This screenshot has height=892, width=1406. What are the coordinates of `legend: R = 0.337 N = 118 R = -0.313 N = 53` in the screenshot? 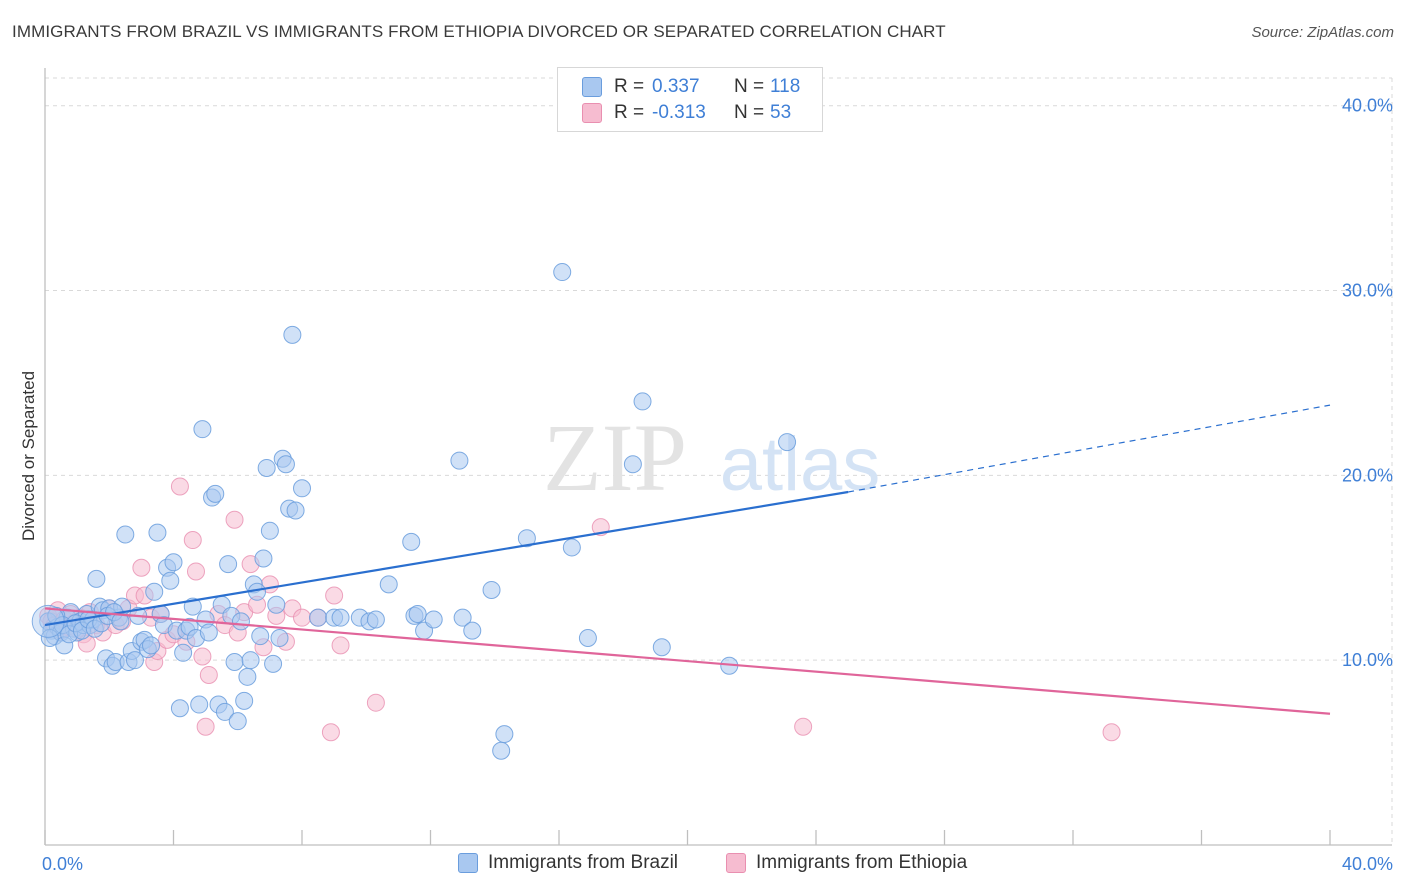 It's located at (690, 99).